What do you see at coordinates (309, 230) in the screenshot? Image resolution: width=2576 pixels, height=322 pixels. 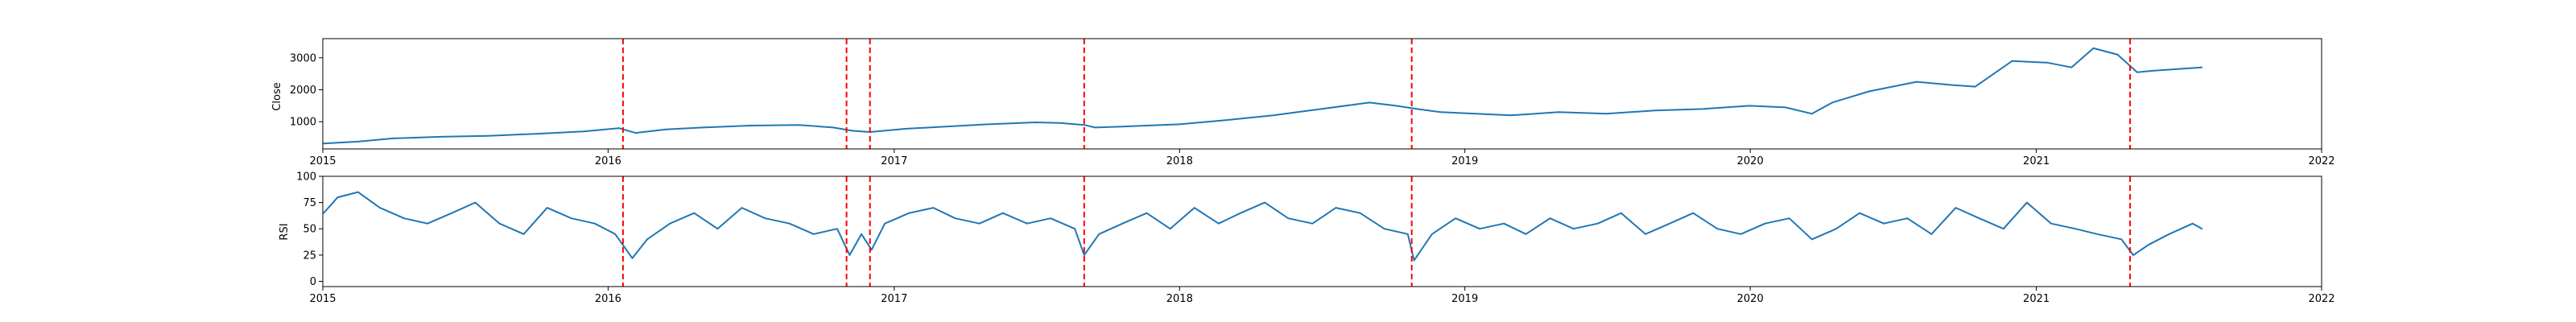 I see `rsi-y-tick-label: 50` at bounding box center [309, 230].